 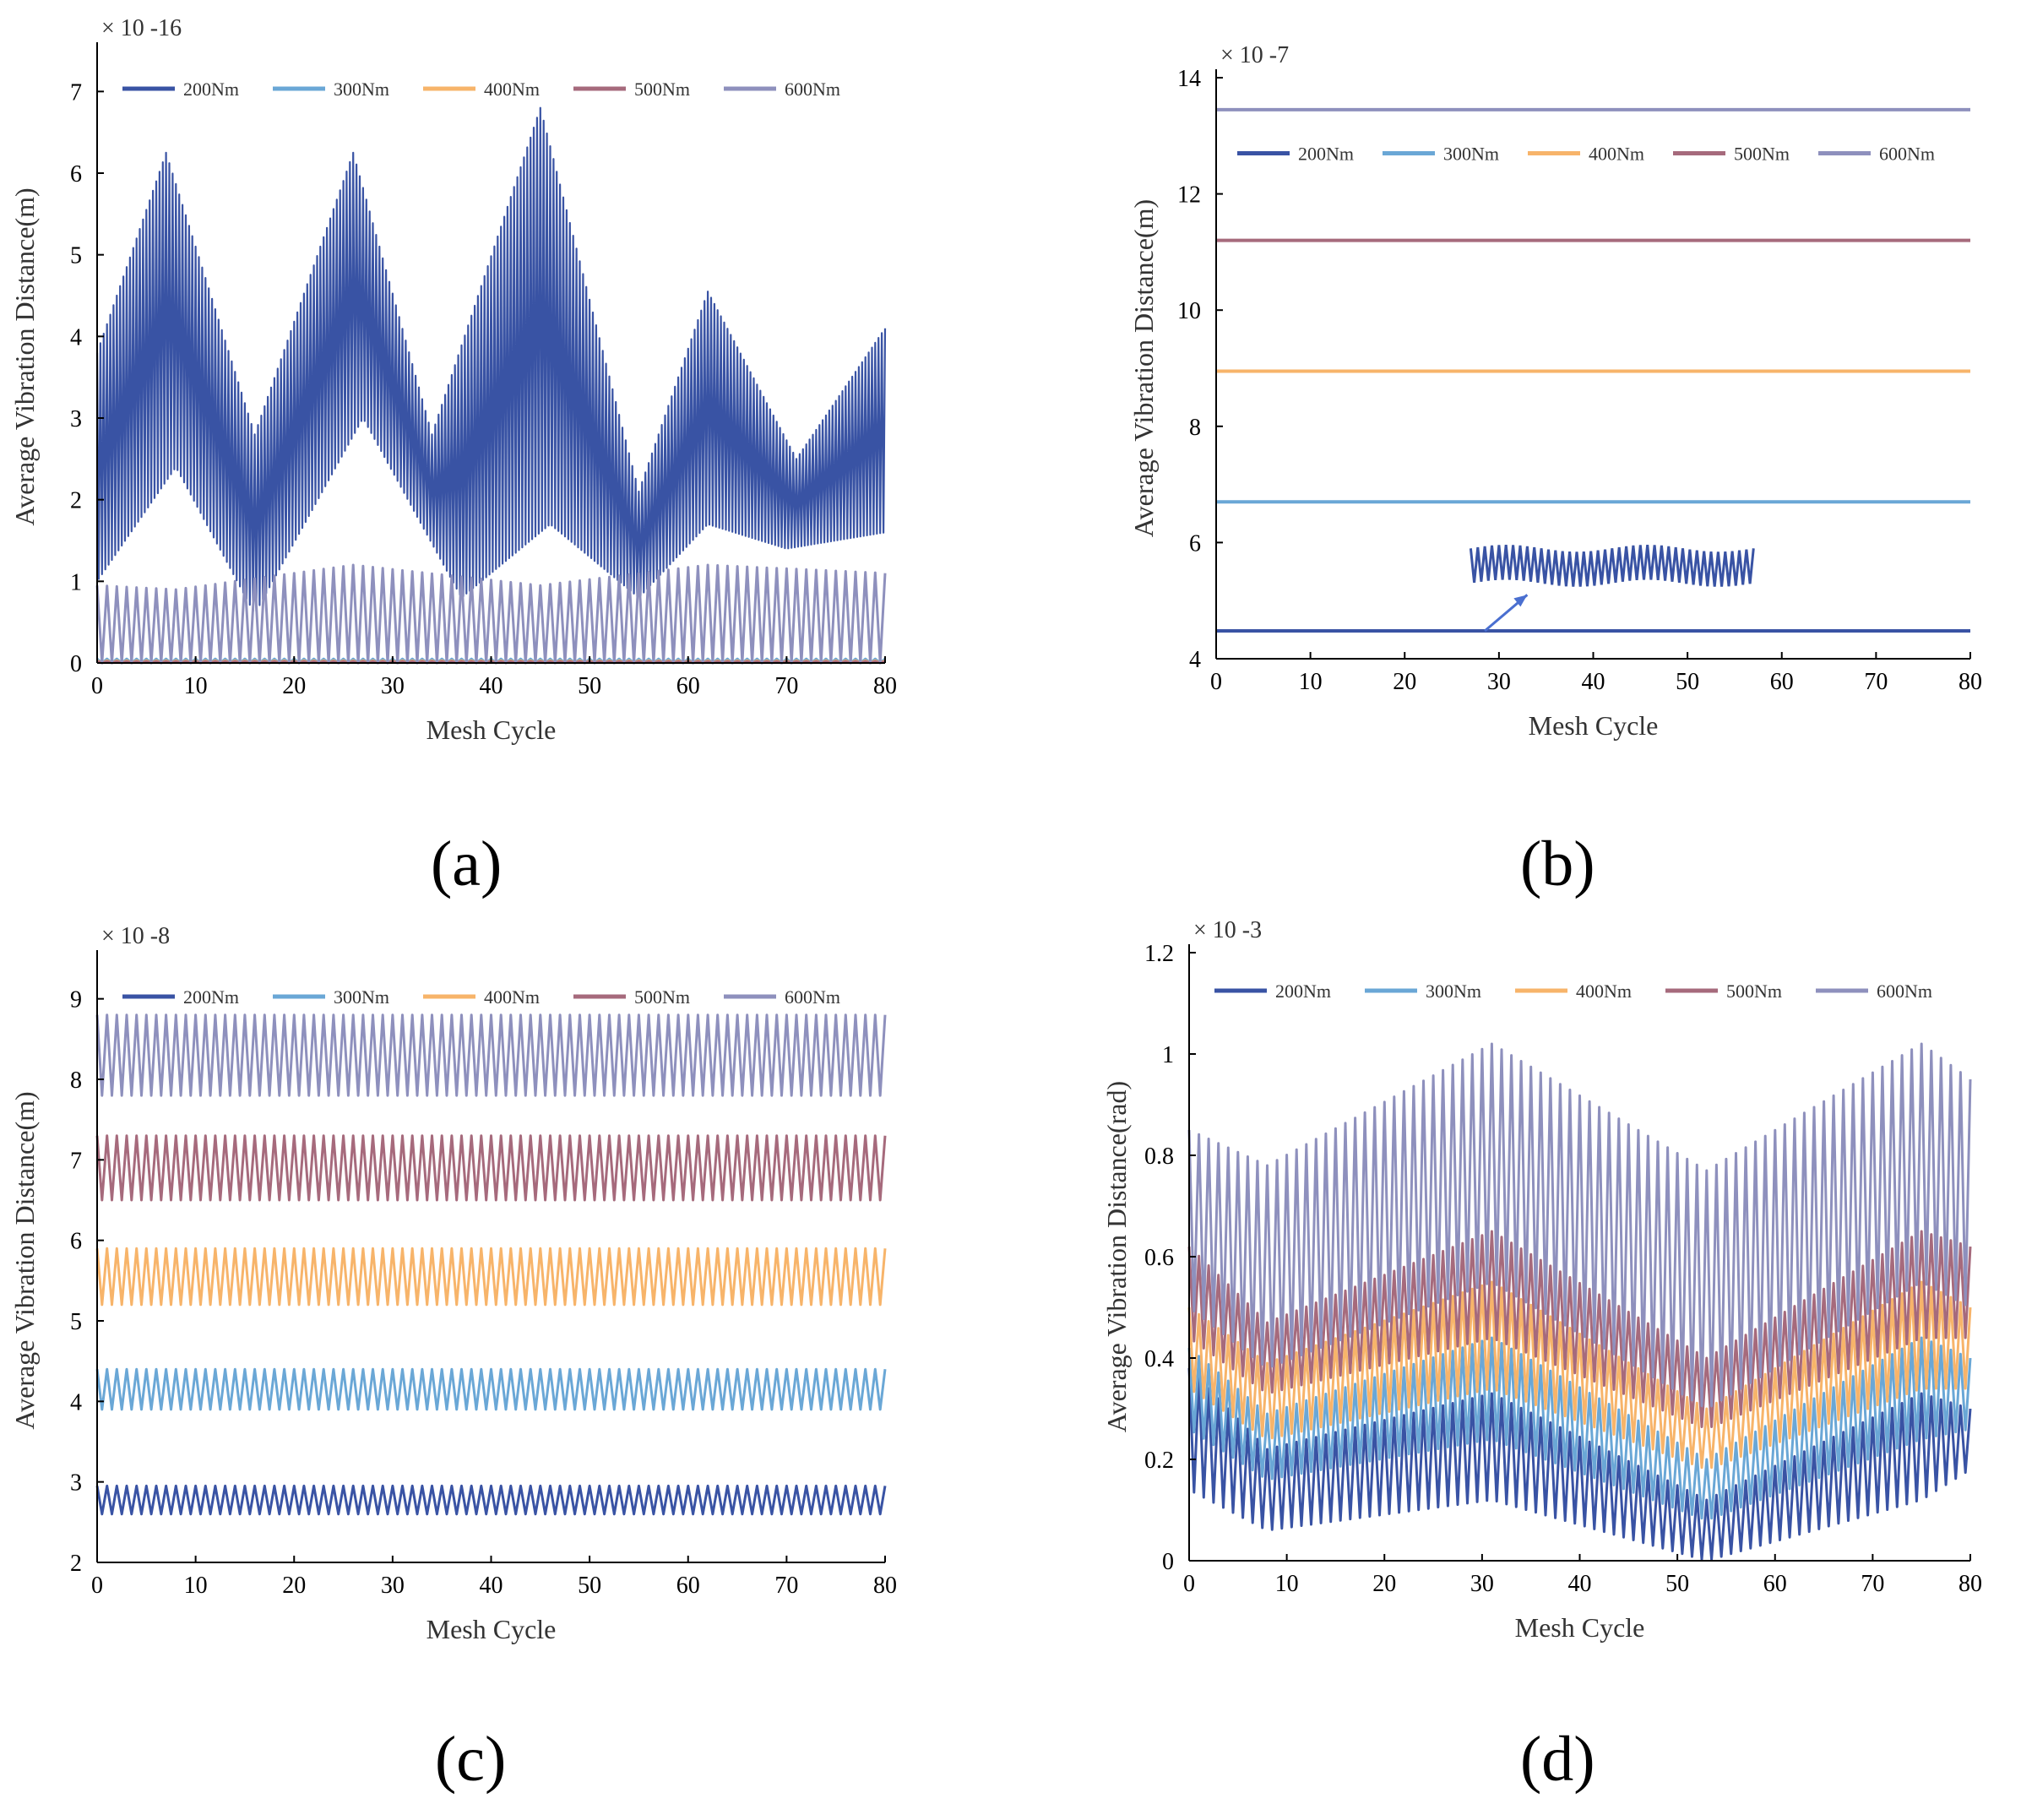 What do you see at coordinates (76, 501) in the screenshot?
I see `y-tick-label: 2` at bounding box center [76, 501].